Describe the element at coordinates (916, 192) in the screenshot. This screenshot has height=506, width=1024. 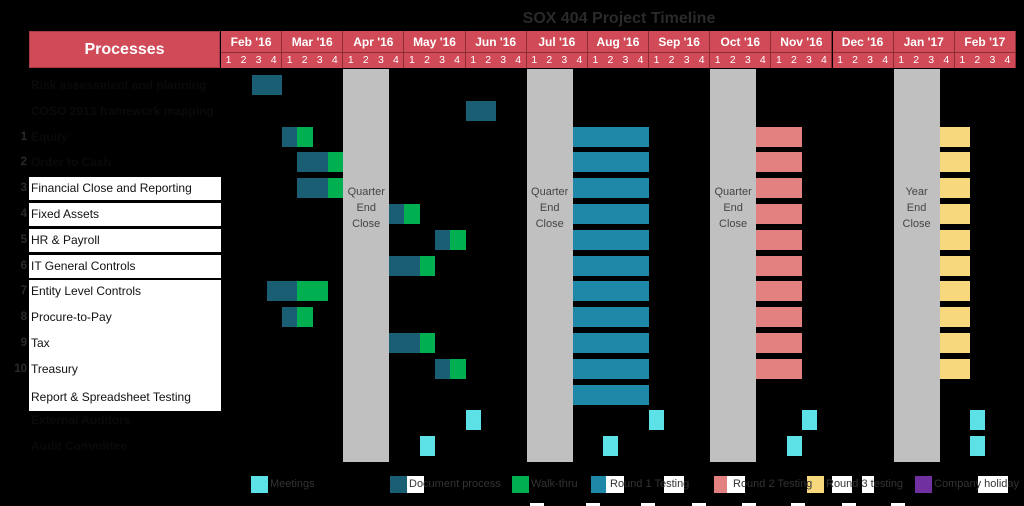
I see `close-label-line: Year` at that location.